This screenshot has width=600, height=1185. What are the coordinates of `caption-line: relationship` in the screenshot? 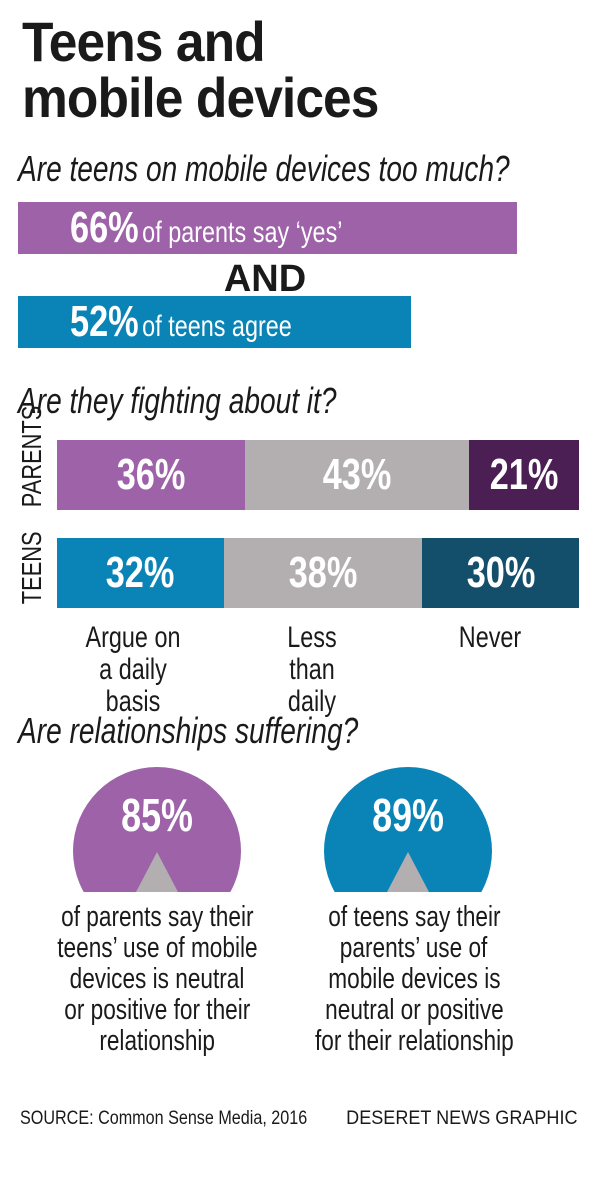 It's located at (157, 1041).